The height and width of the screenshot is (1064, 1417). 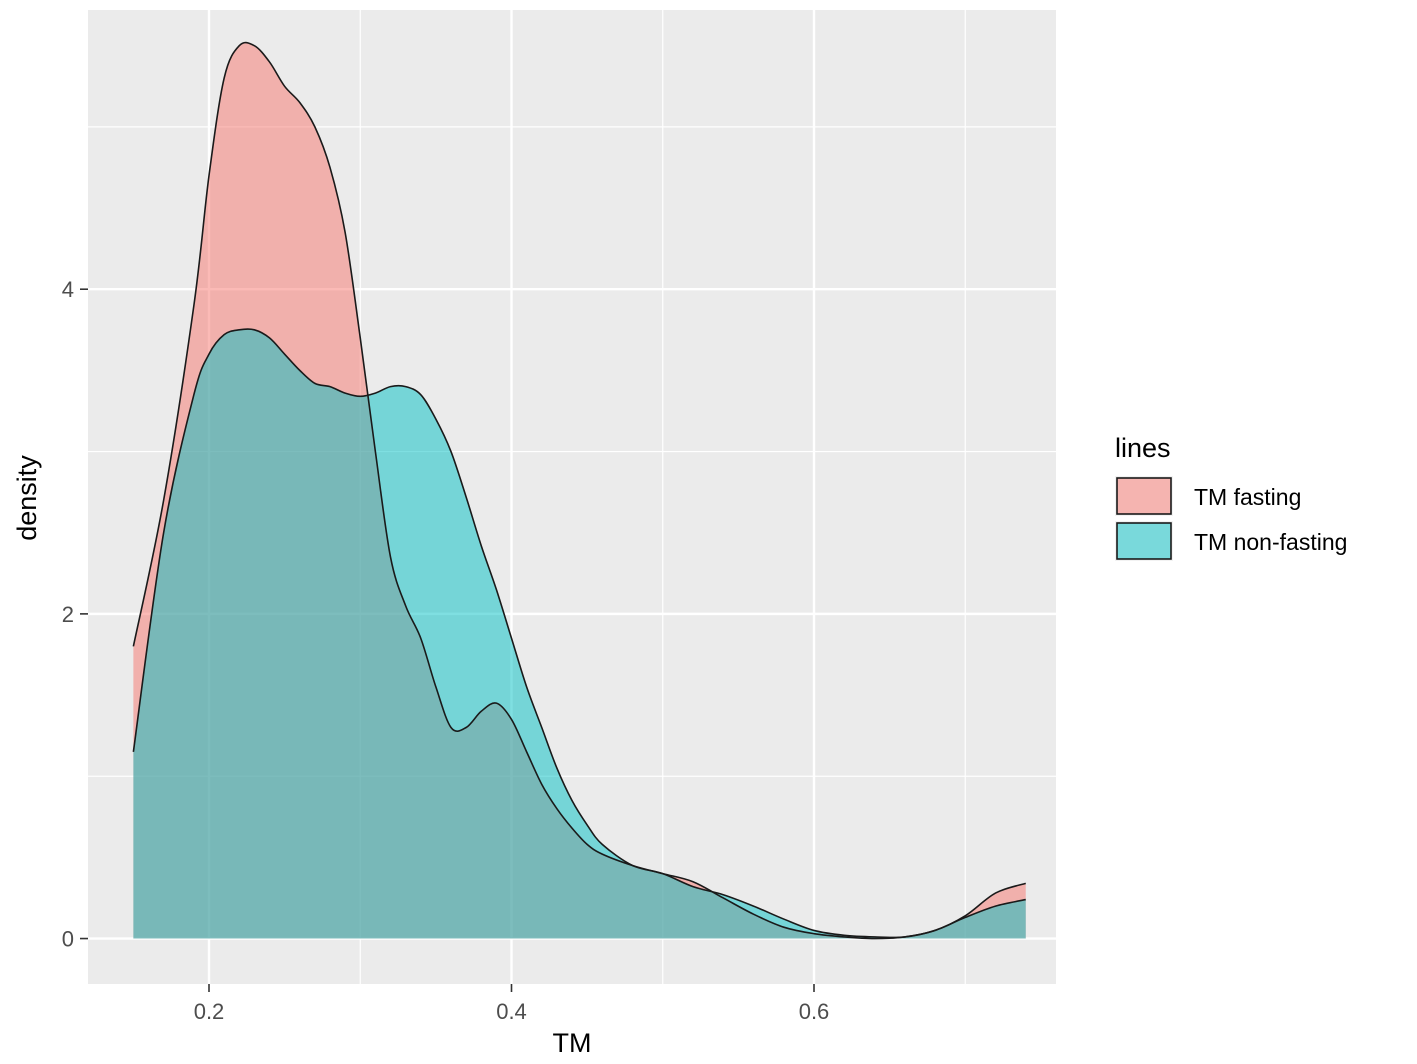 What do you see at coordinates (1143, 448) in the screenshot?
I see `legend-title: lines` at bounding box center [1143, 448].